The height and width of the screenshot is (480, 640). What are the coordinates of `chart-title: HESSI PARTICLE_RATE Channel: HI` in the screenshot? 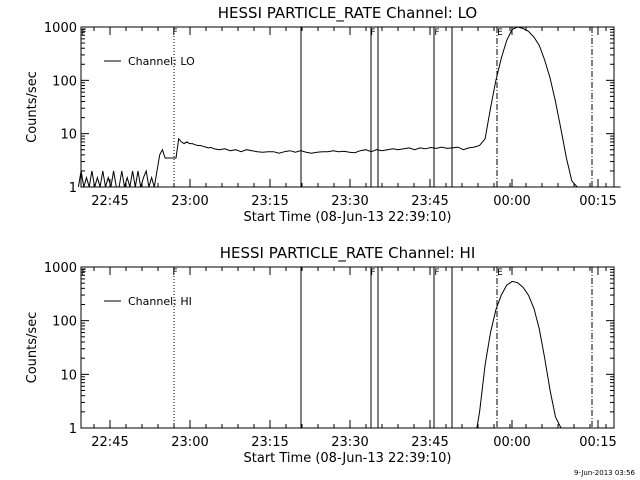 It's located at (348, 253).